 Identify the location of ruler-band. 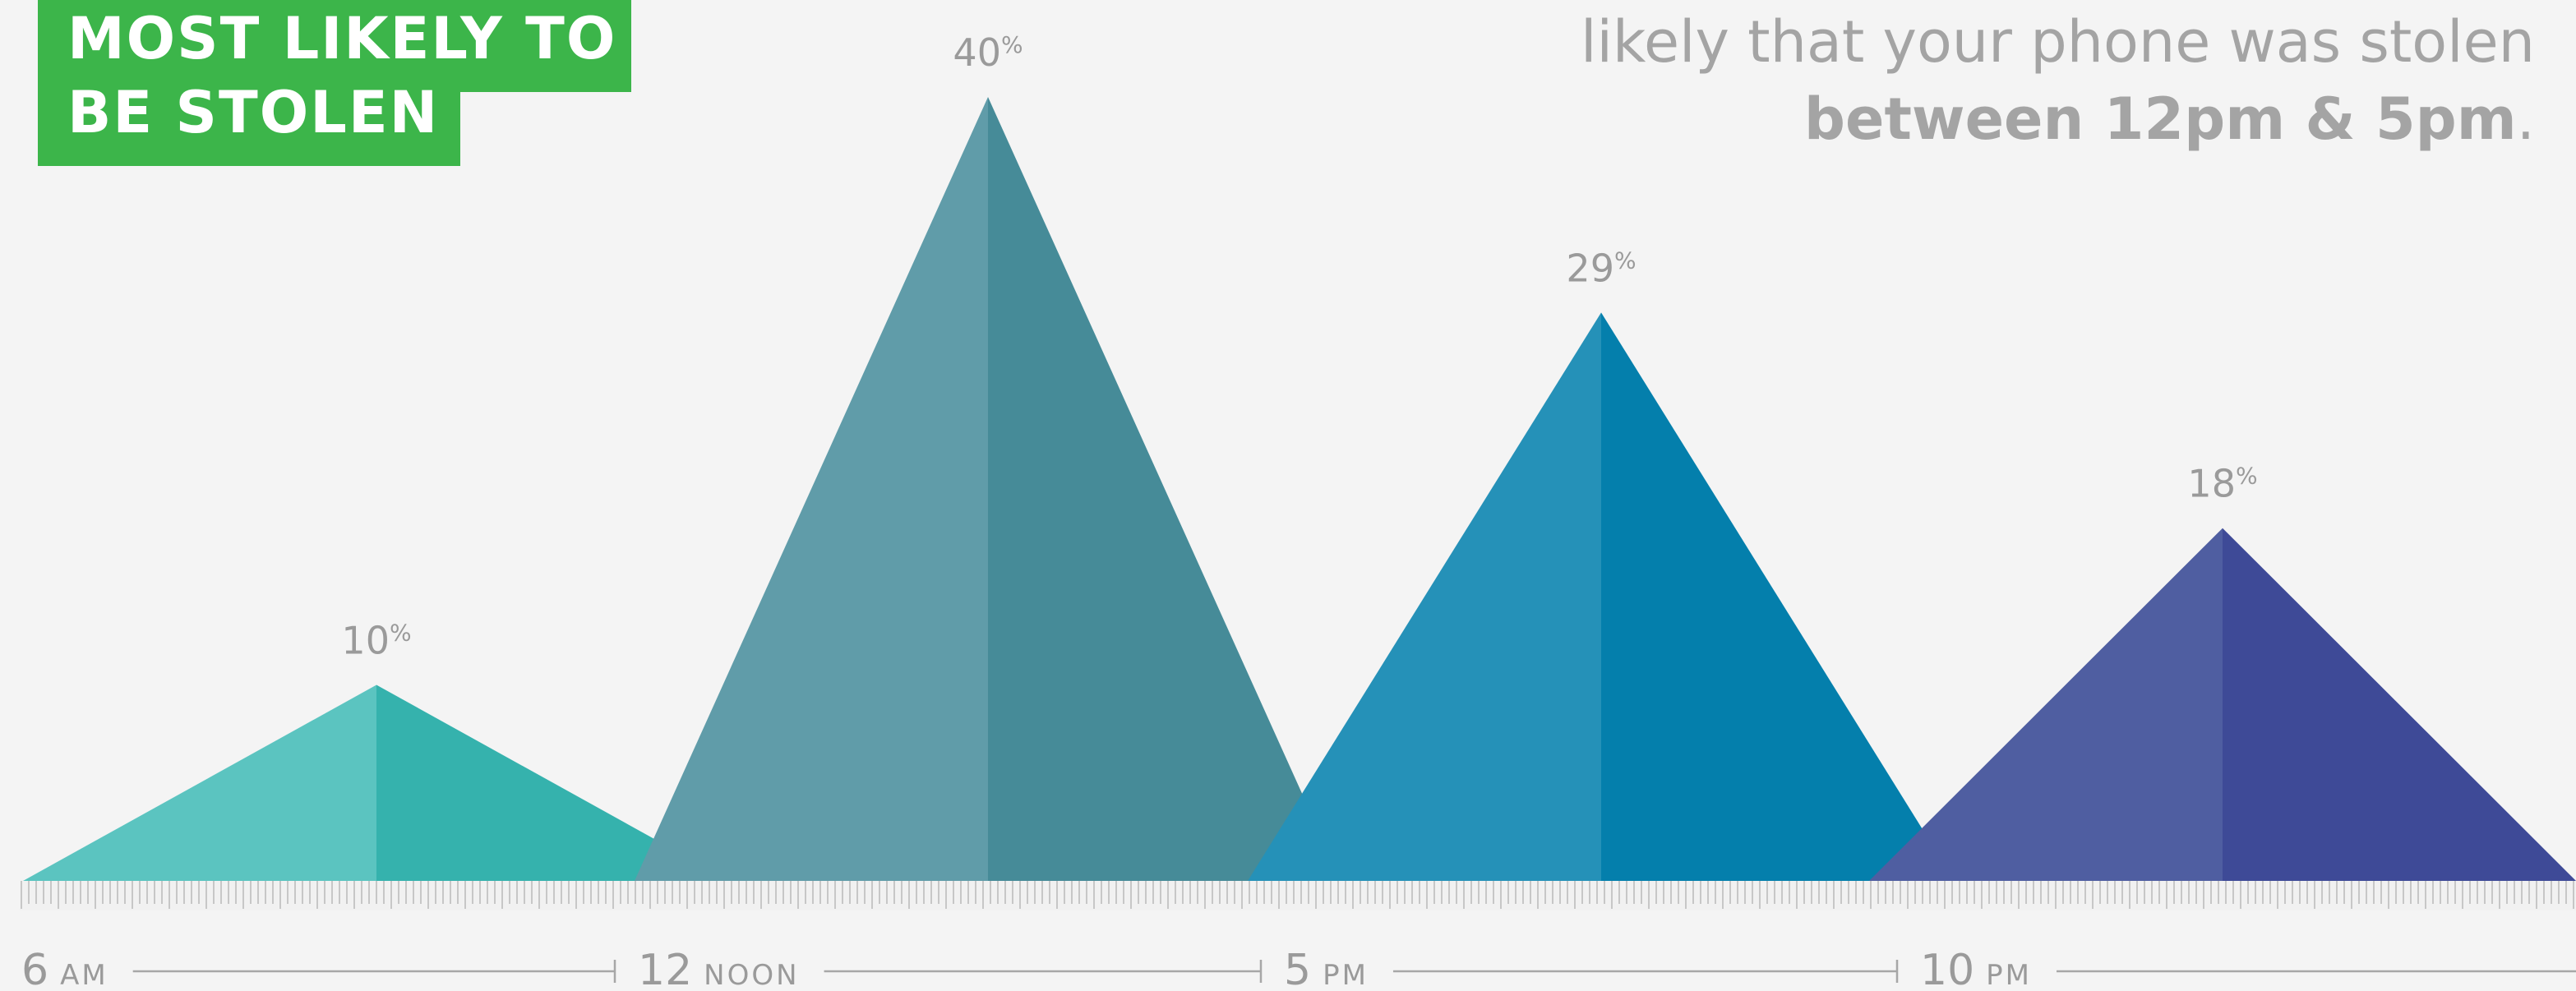
(1298, 895).